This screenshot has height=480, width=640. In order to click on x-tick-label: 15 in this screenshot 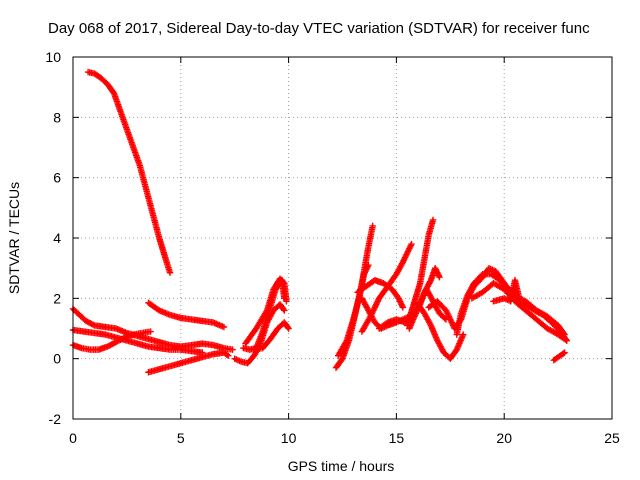, I will do `click(397, 438)`.